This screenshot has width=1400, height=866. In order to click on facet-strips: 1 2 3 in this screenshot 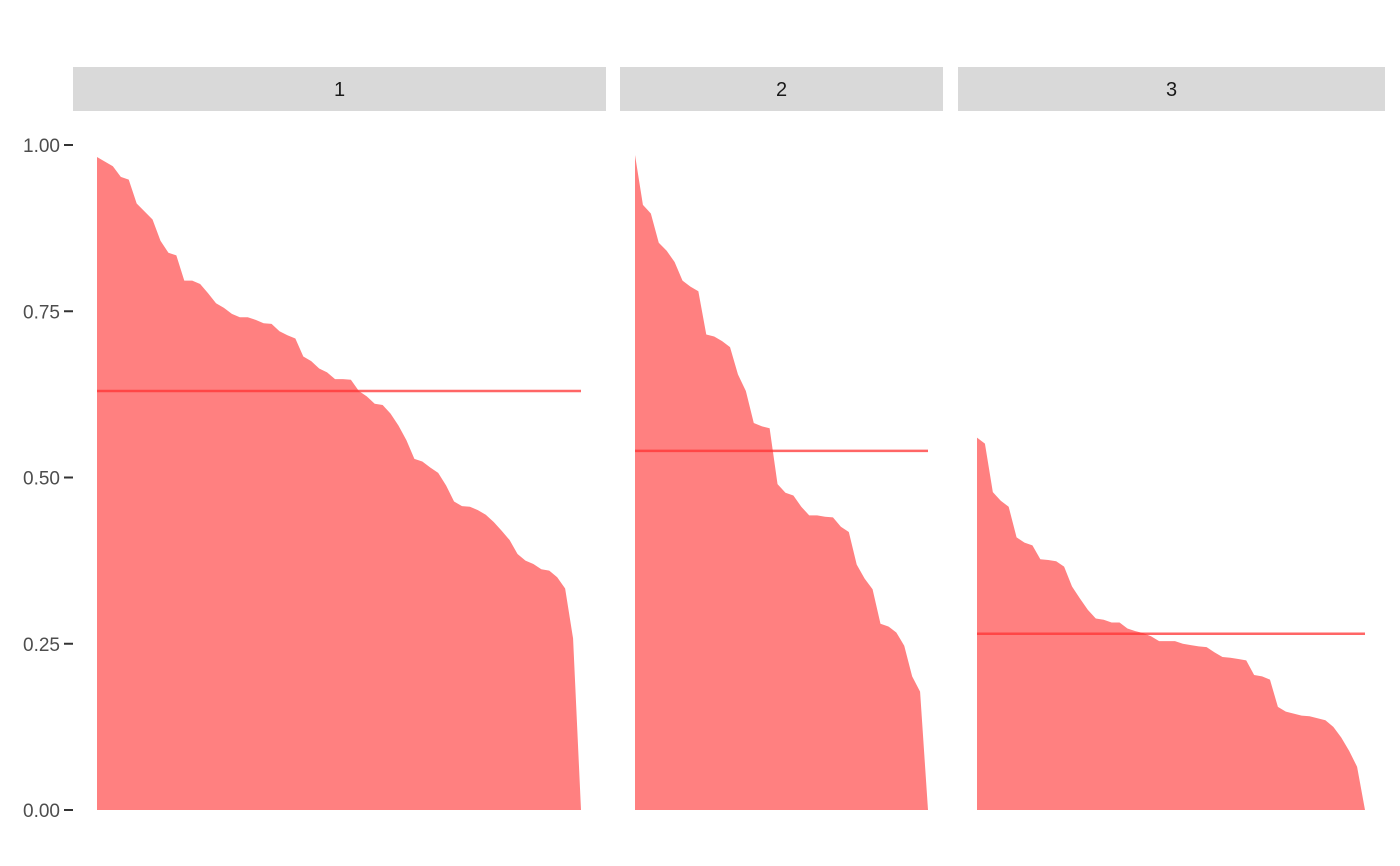, I will do `click(729, 89)`.